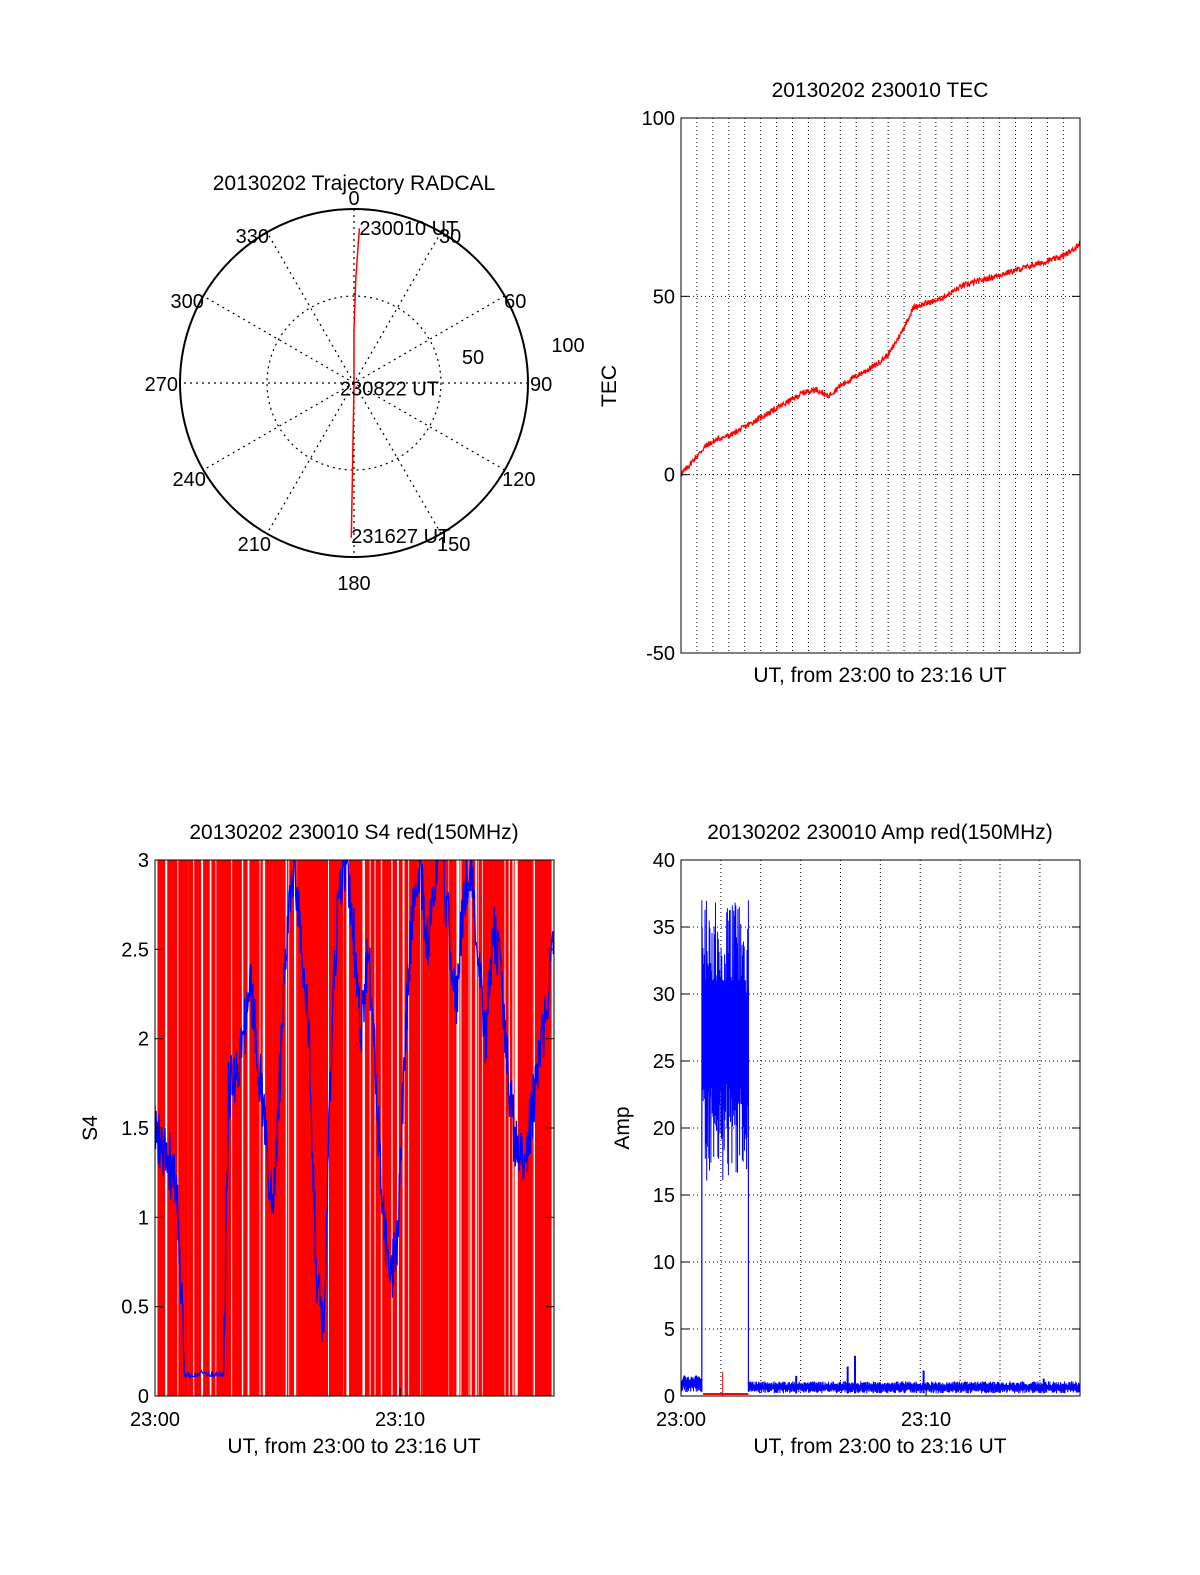 The image size is (1200, 1575). I want to click on trajectory-annotation: 230822 UT, so click(389, 389).